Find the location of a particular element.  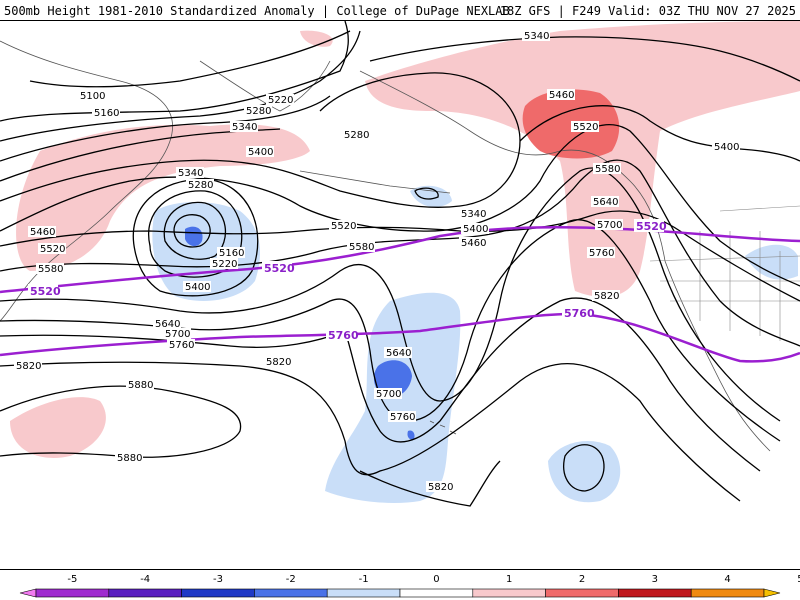

coastline-north-america is located at coordinates (717, 356).